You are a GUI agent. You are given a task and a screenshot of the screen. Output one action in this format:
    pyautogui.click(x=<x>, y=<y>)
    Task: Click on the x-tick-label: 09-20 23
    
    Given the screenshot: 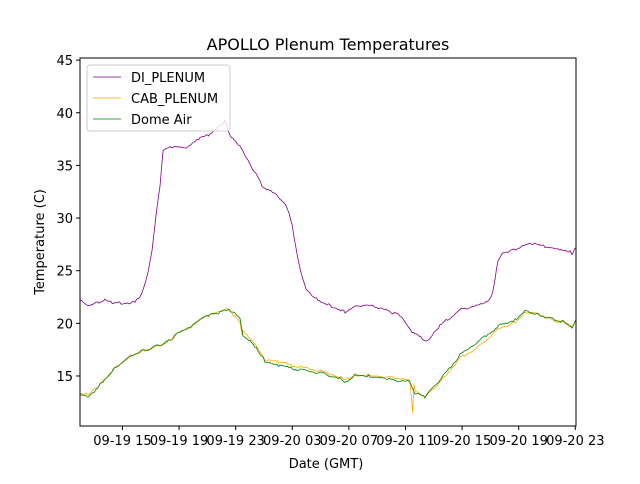 What is the action you would take?
    pyautogui.click(x=575, y=441)
    